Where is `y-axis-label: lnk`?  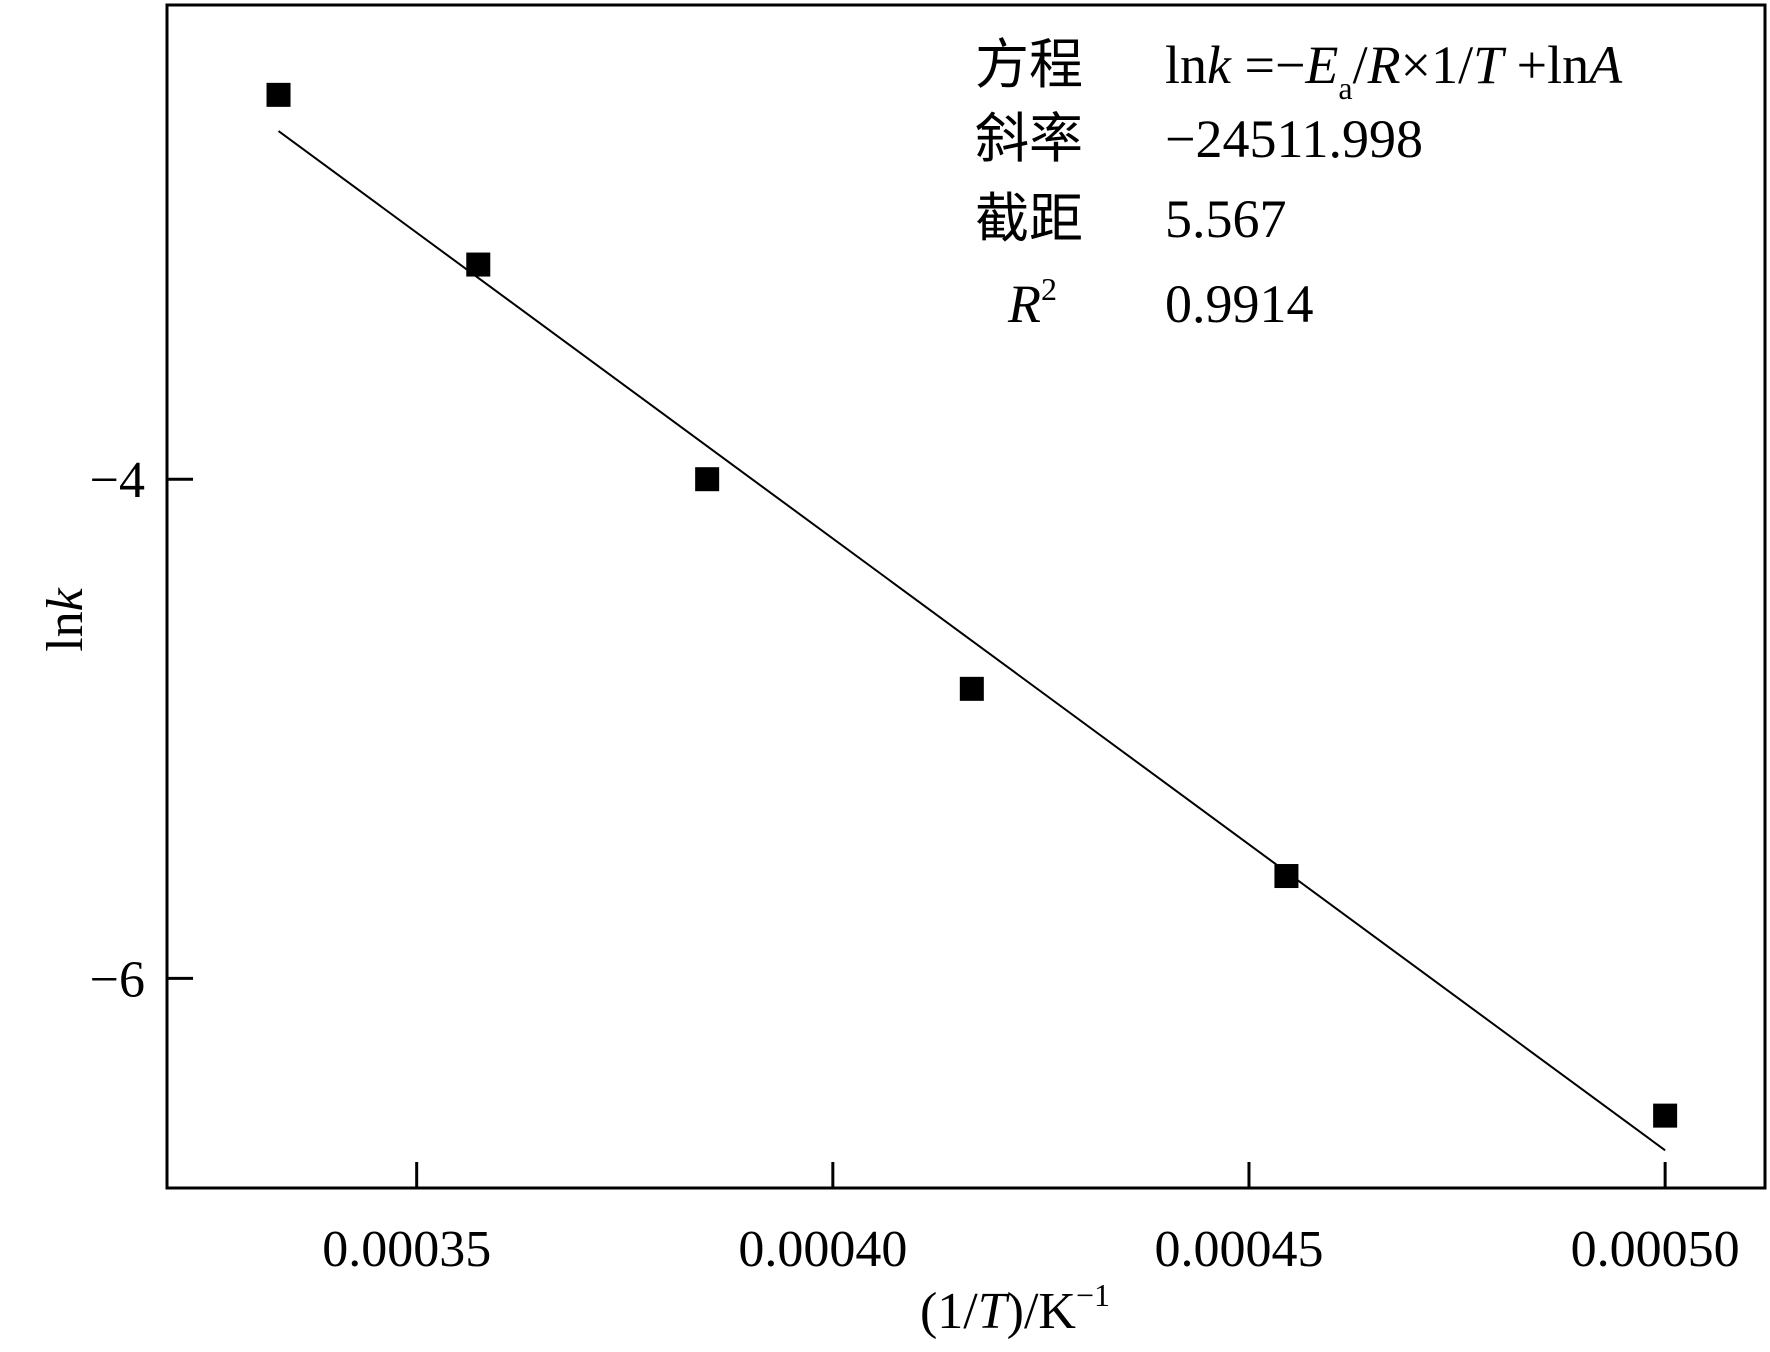
y-axis-label: lnk is located at coordinates (65, 619).